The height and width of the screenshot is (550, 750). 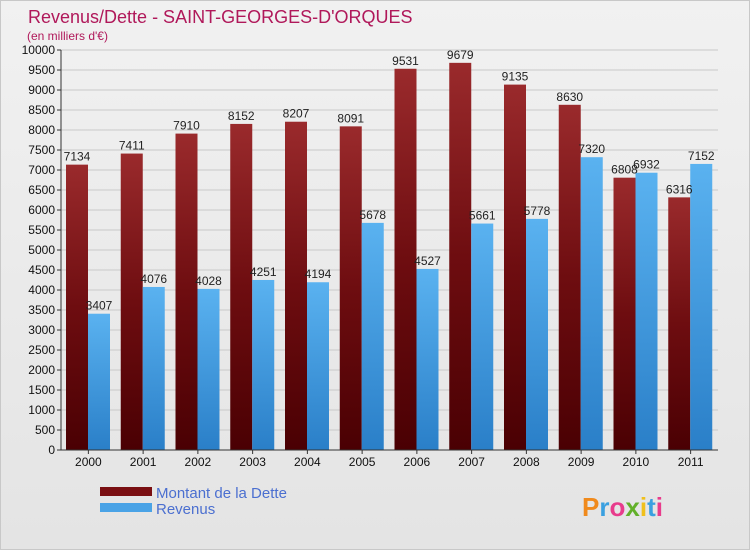 I want to click on y-tick-label: 9000, so click(x=41, y=90).